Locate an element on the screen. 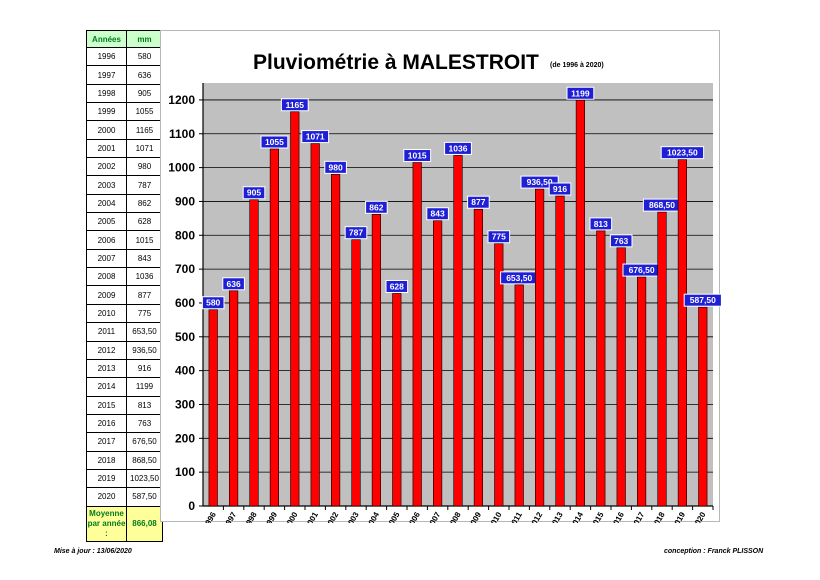 This screenshot has height=580, width=820. row-year: 2009 is located at coordinates (106, 295).